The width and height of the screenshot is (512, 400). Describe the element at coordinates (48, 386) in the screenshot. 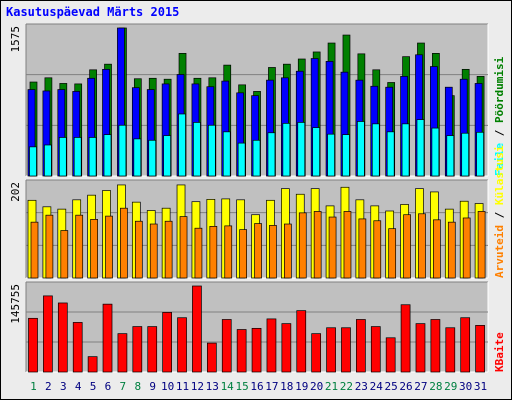

I see `day-label-2: 2` at that location.